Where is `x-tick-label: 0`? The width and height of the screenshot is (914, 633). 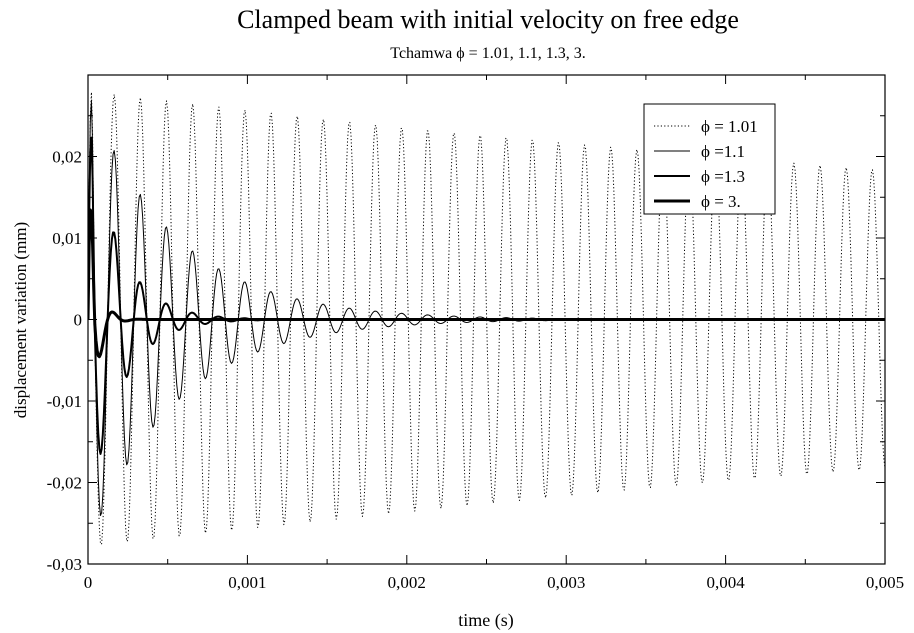 x-tick-label: 0 is located at coordinates (88, 582).